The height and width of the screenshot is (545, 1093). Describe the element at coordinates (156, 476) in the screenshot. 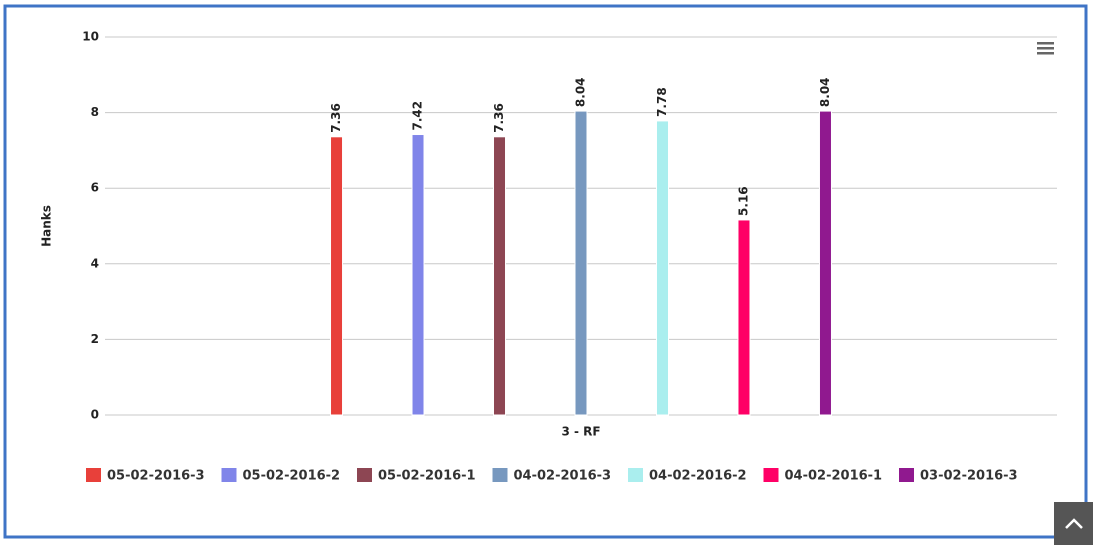

I see `legend-label: 05-02-2016-3` at that location.